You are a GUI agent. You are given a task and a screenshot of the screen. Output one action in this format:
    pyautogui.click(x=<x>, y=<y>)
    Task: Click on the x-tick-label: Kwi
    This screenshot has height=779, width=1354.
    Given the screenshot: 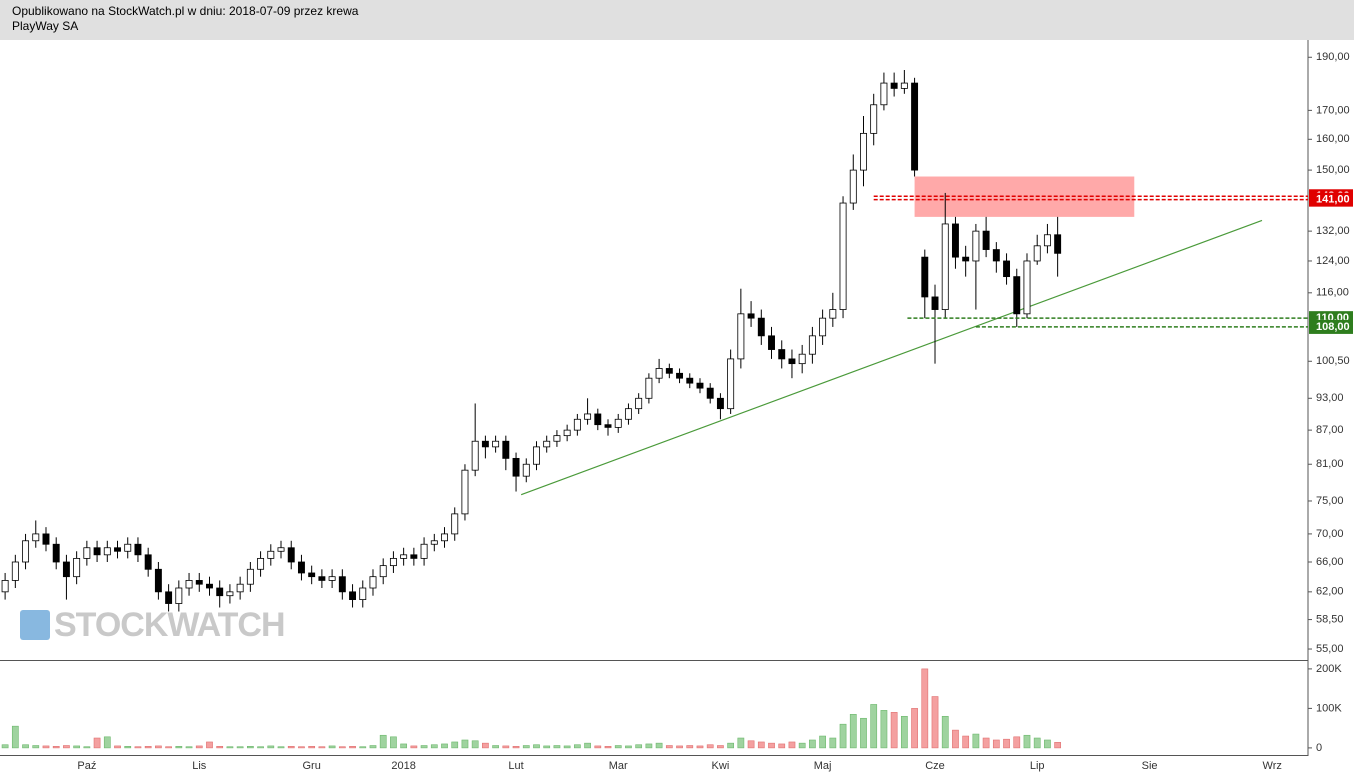 What is the action you would take?
    pyautogui.click(x=721, y=766)
    